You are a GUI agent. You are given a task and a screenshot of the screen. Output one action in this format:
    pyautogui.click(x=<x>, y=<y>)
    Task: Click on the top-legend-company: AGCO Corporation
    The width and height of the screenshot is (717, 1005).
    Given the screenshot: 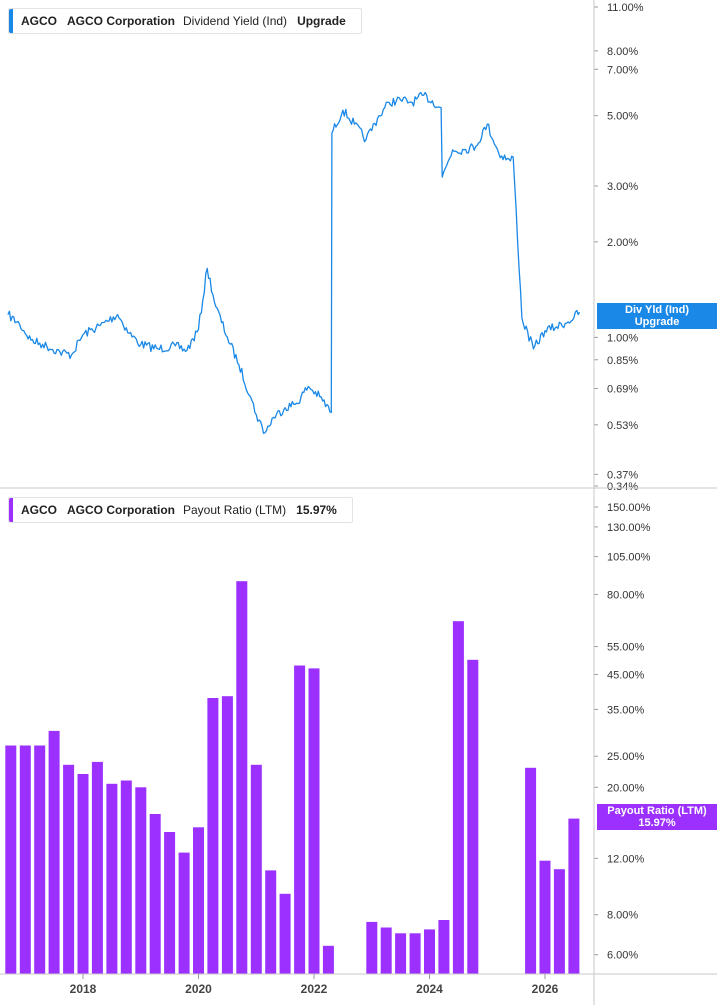 What is the action you would take?
    pyautogui.click(x=121, y=21)
    